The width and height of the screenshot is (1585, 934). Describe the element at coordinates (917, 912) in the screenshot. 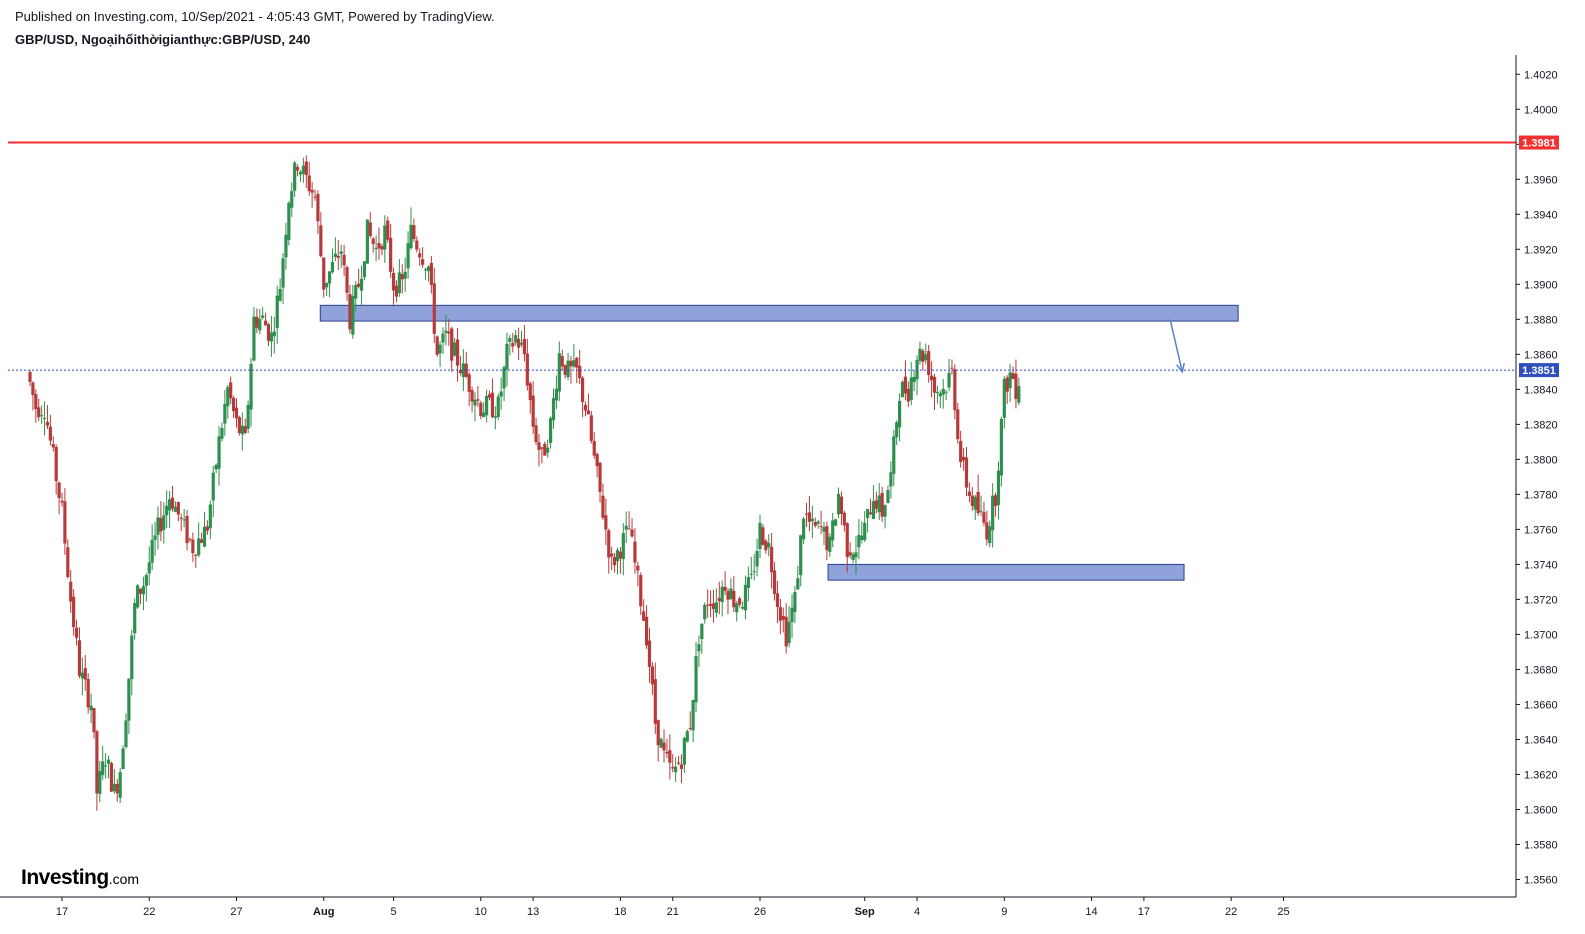

I see `time-tick-label: 4` at that location.